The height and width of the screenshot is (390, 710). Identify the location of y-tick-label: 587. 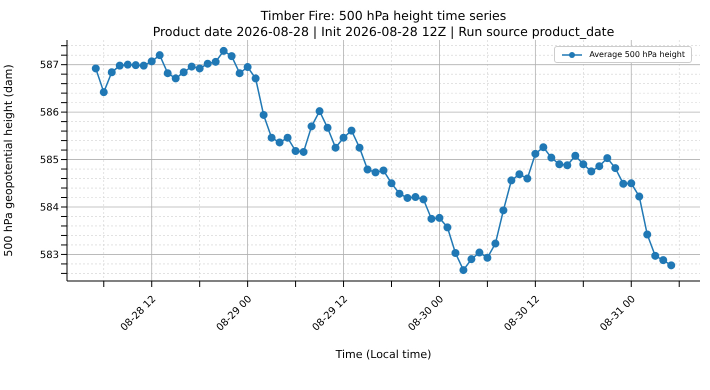
(49, 66).